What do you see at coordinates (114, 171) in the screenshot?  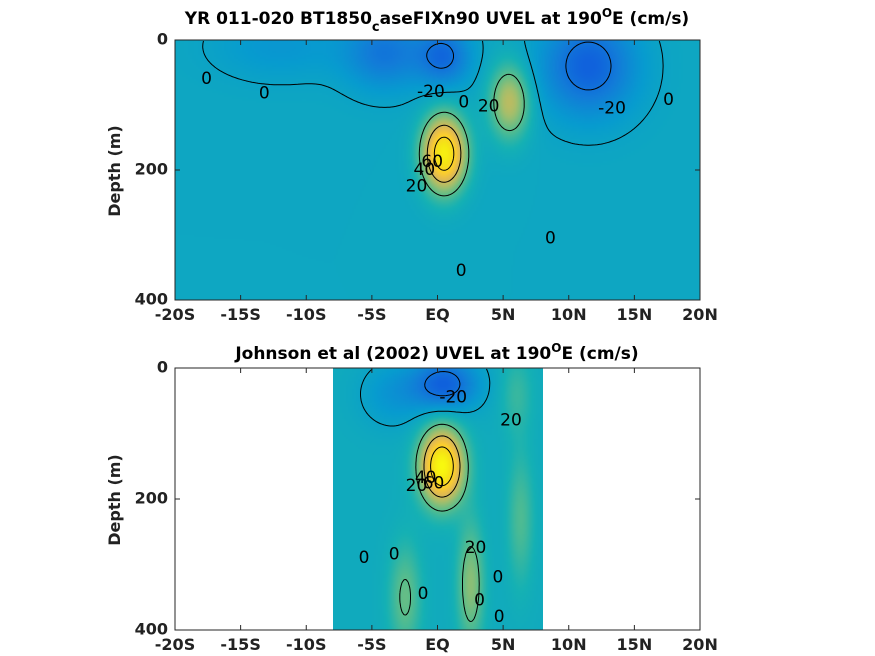 I see `top-panel-ylabel: Depth (m)` at bounding box center [114, 171].